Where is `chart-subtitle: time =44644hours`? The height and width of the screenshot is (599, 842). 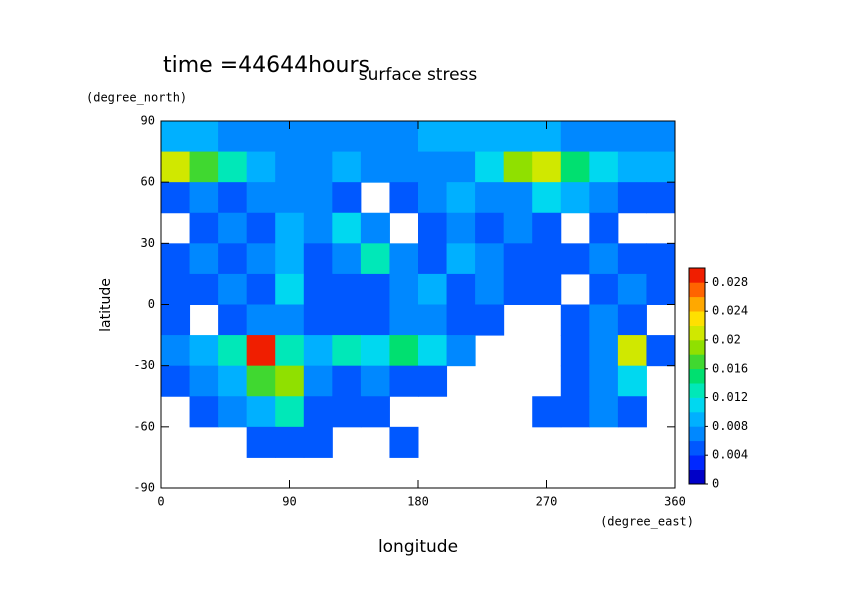
chart-subtitle: time =44644hours is located at coordinates (266, 65).